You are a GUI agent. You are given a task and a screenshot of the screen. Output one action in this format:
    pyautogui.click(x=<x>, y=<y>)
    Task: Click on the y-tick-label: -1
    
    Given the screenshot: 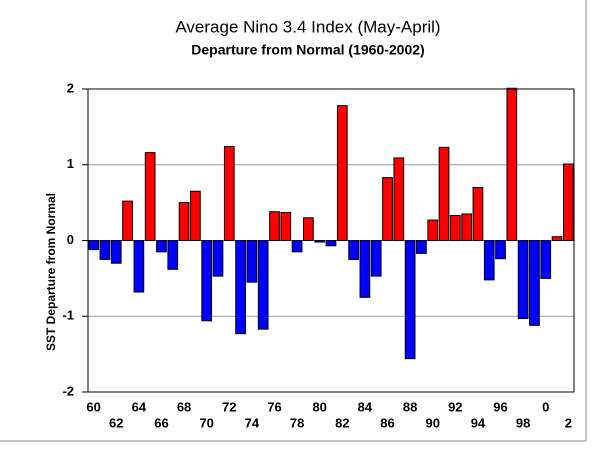 What is the action you would take?
    pyautogui.click(x=68, y=315)
    